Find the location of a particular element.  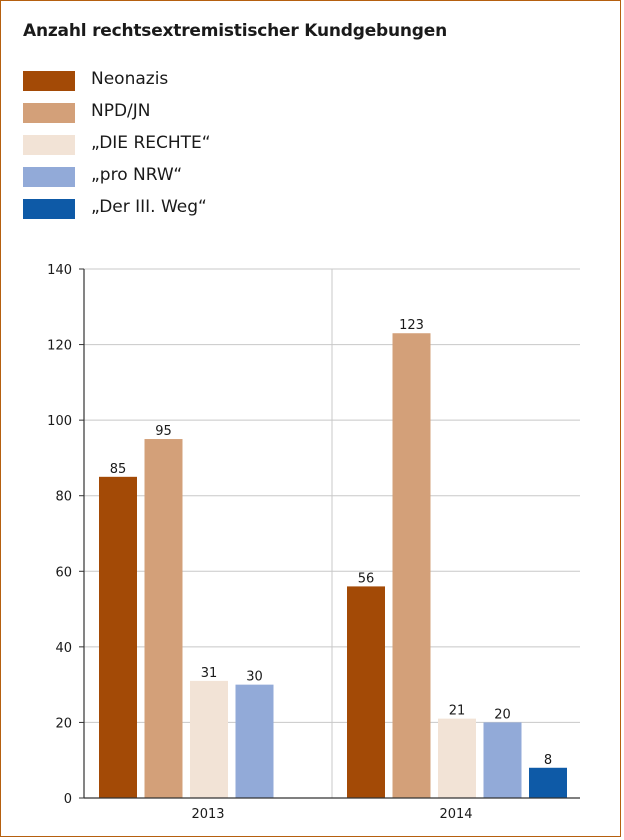

legend-label-die-rechte: „DIE RECHTE“ is located at coordinates (151, 143).